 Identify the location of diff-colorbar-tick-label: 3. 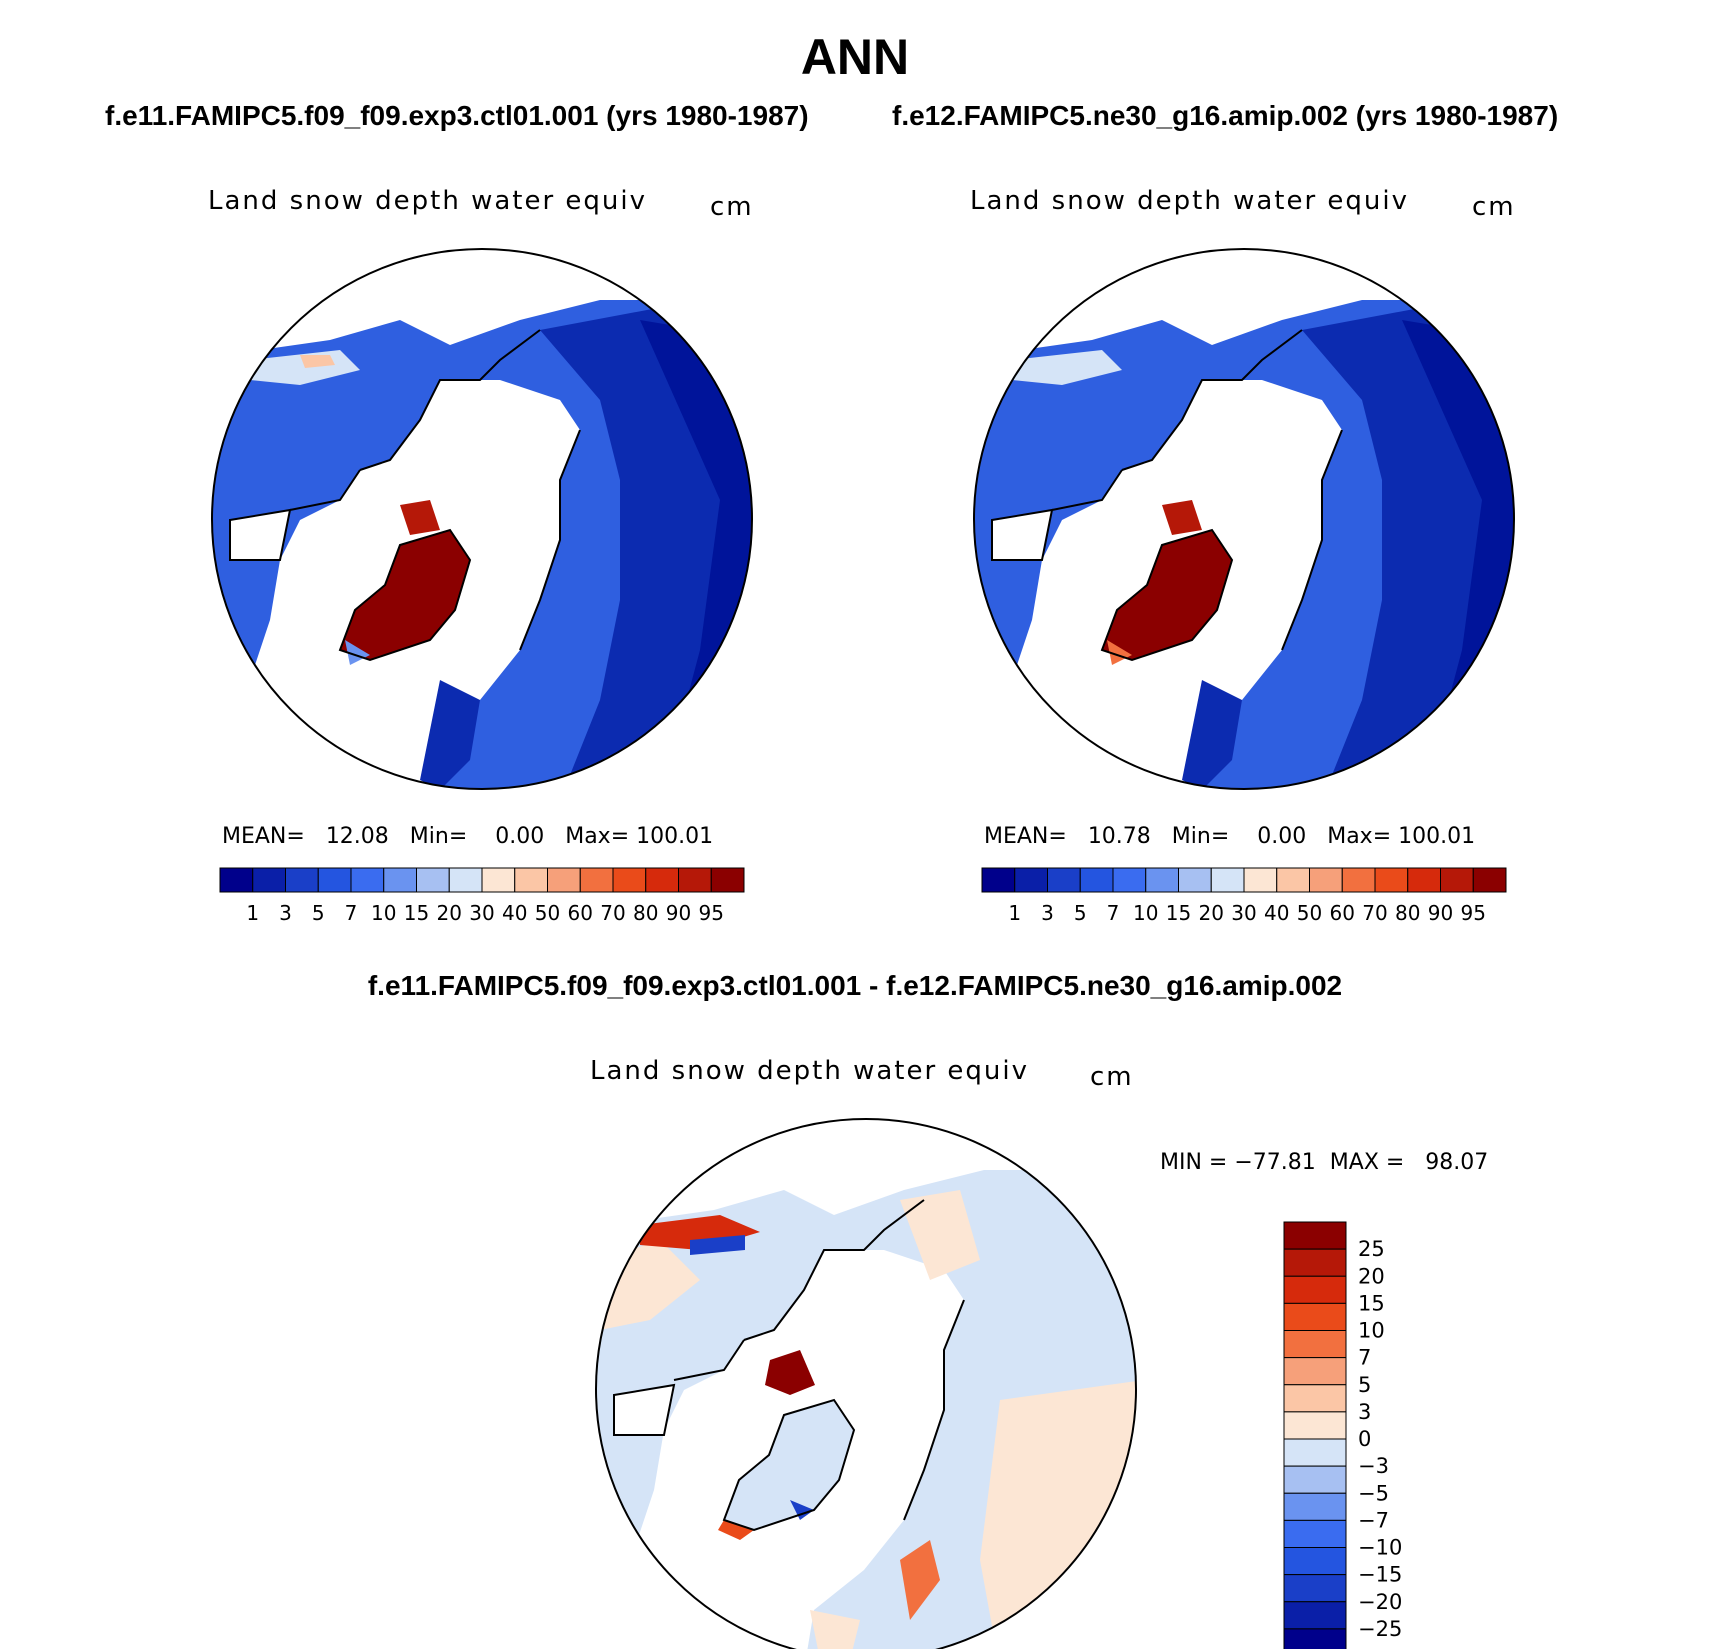
(1364, 1412).